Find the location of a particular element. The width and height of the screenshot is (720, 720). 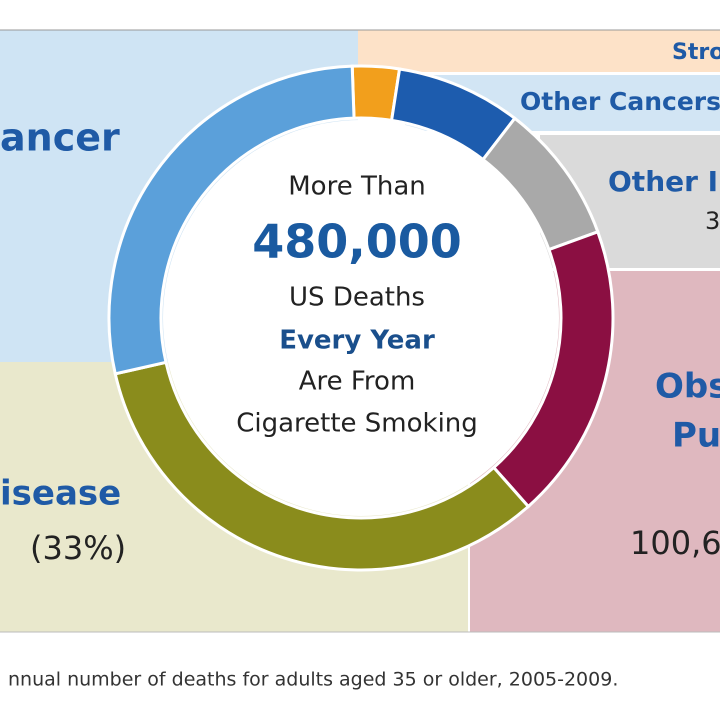

donut-segment is located at coordinates (231, 220).